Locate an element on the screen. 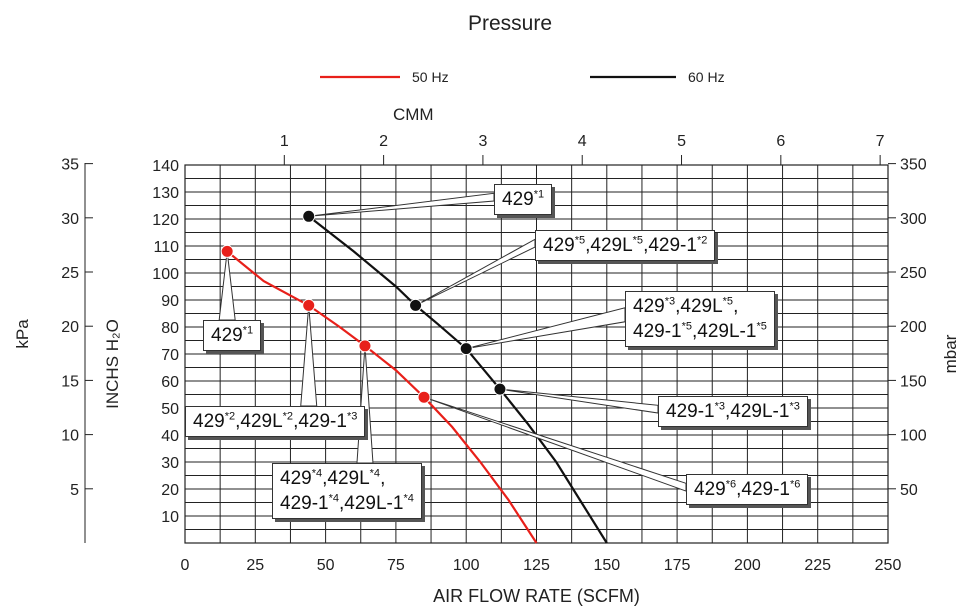  y-tick-label: 140 is located at coordinates (165, 166).